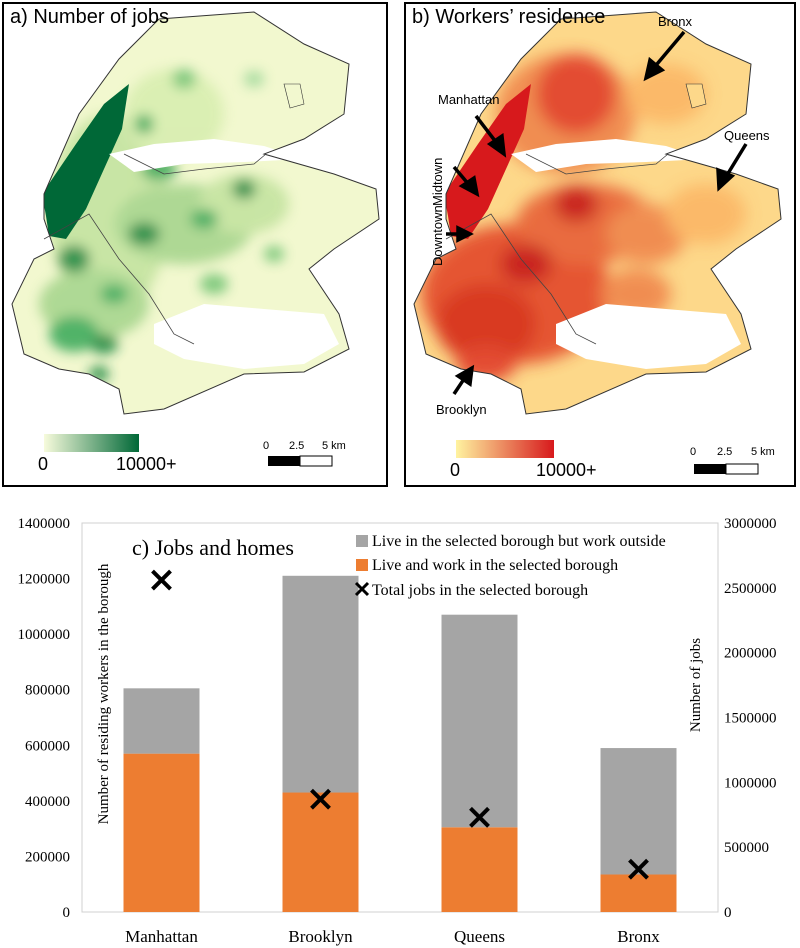 Image resolution: width=800 pixels, height=948 pixels. I want to click on y2-tick-label: 2500000, so click(750, 589).